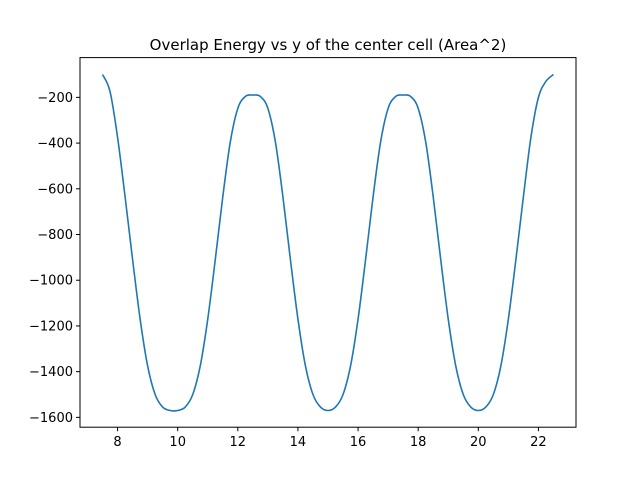  I want to click on y-tick-label: −1600, so click(51, 418).